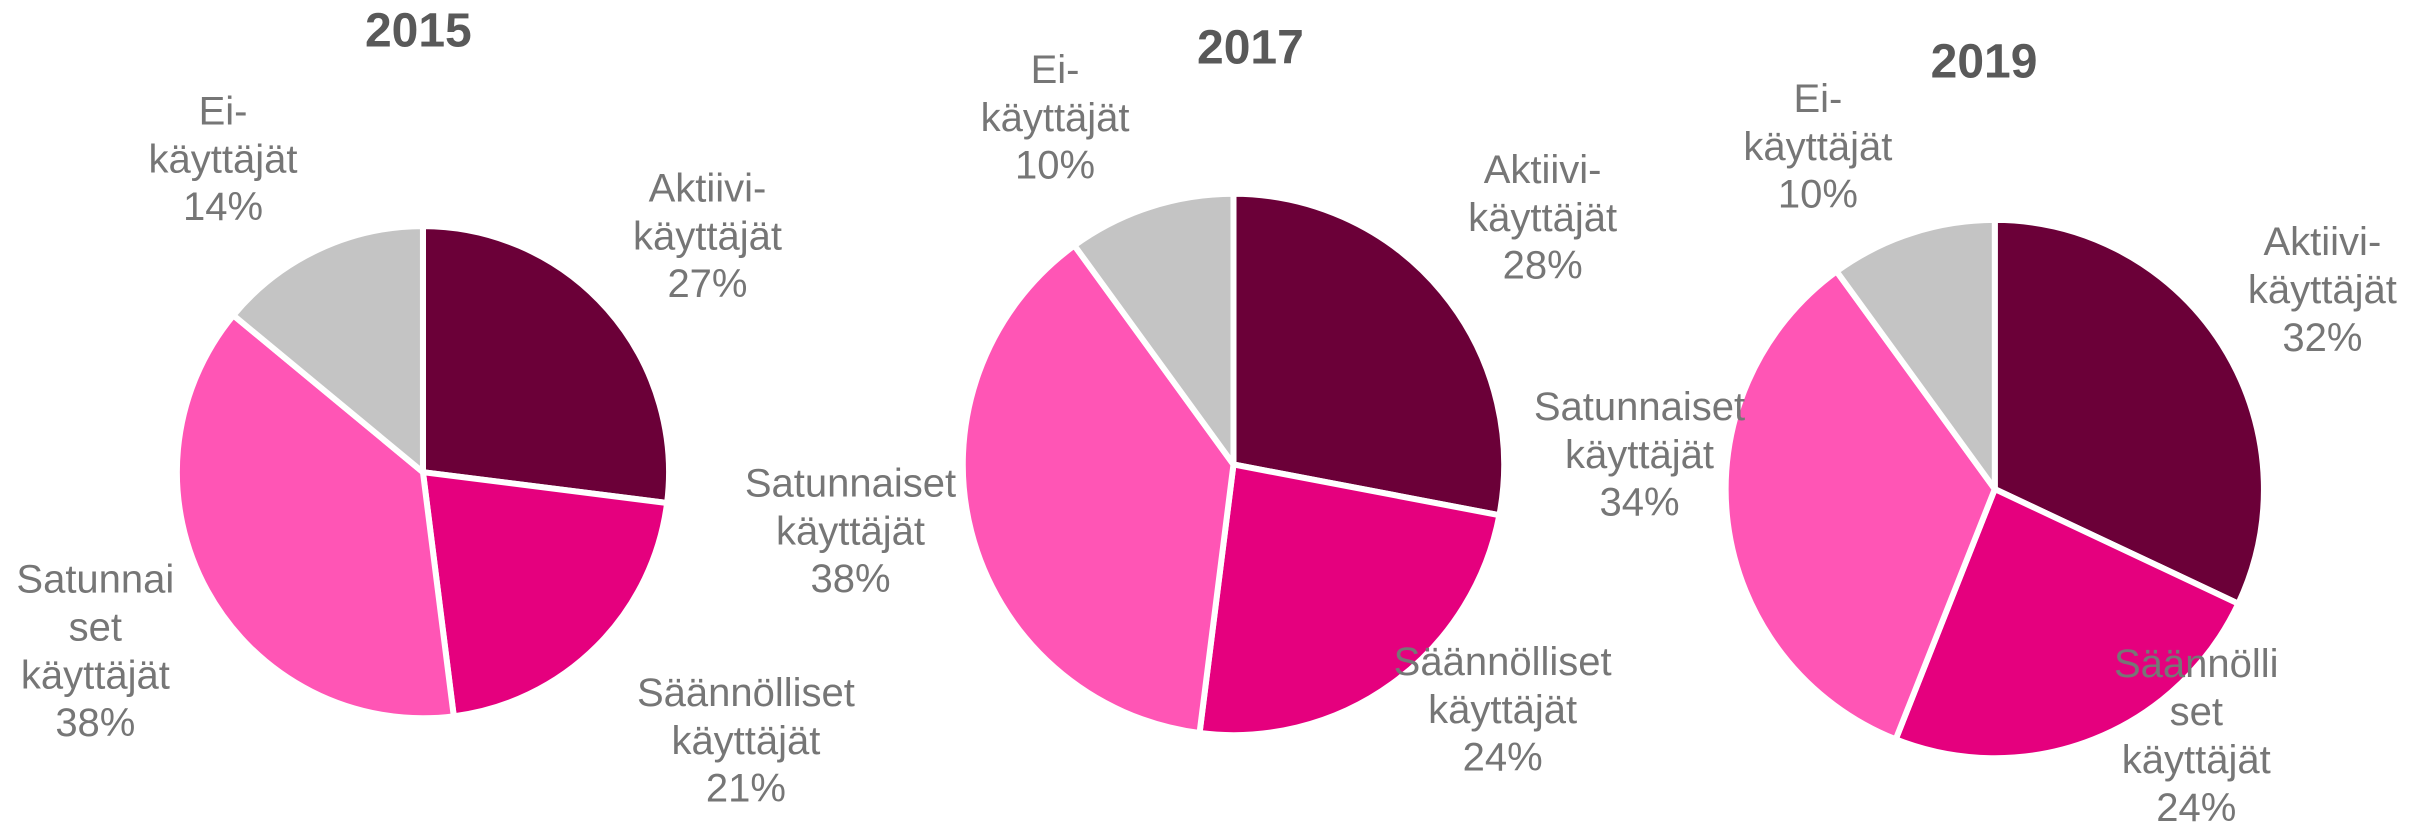 This screenshot has height=829, width=2412. What do you see at coordinates (95, 579) in the screenshot?
I see `slice-label-line: Satunnai` at bounding box center [95, 579].